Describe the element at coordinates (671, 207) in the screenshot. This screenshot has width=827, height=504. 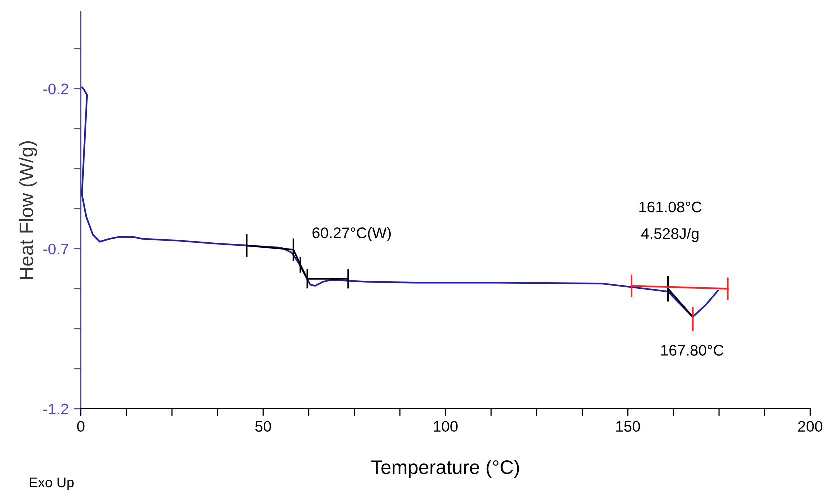
I see `annotation: 161.08°C` at that location.